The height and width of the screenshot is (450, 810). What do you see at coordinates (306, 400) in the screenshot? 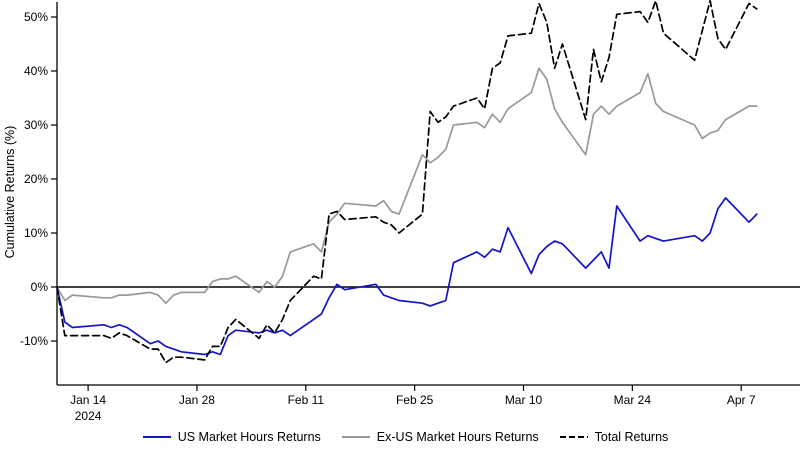
I see `x-tick-label: Feb 11` at bounding box center [306, 400].